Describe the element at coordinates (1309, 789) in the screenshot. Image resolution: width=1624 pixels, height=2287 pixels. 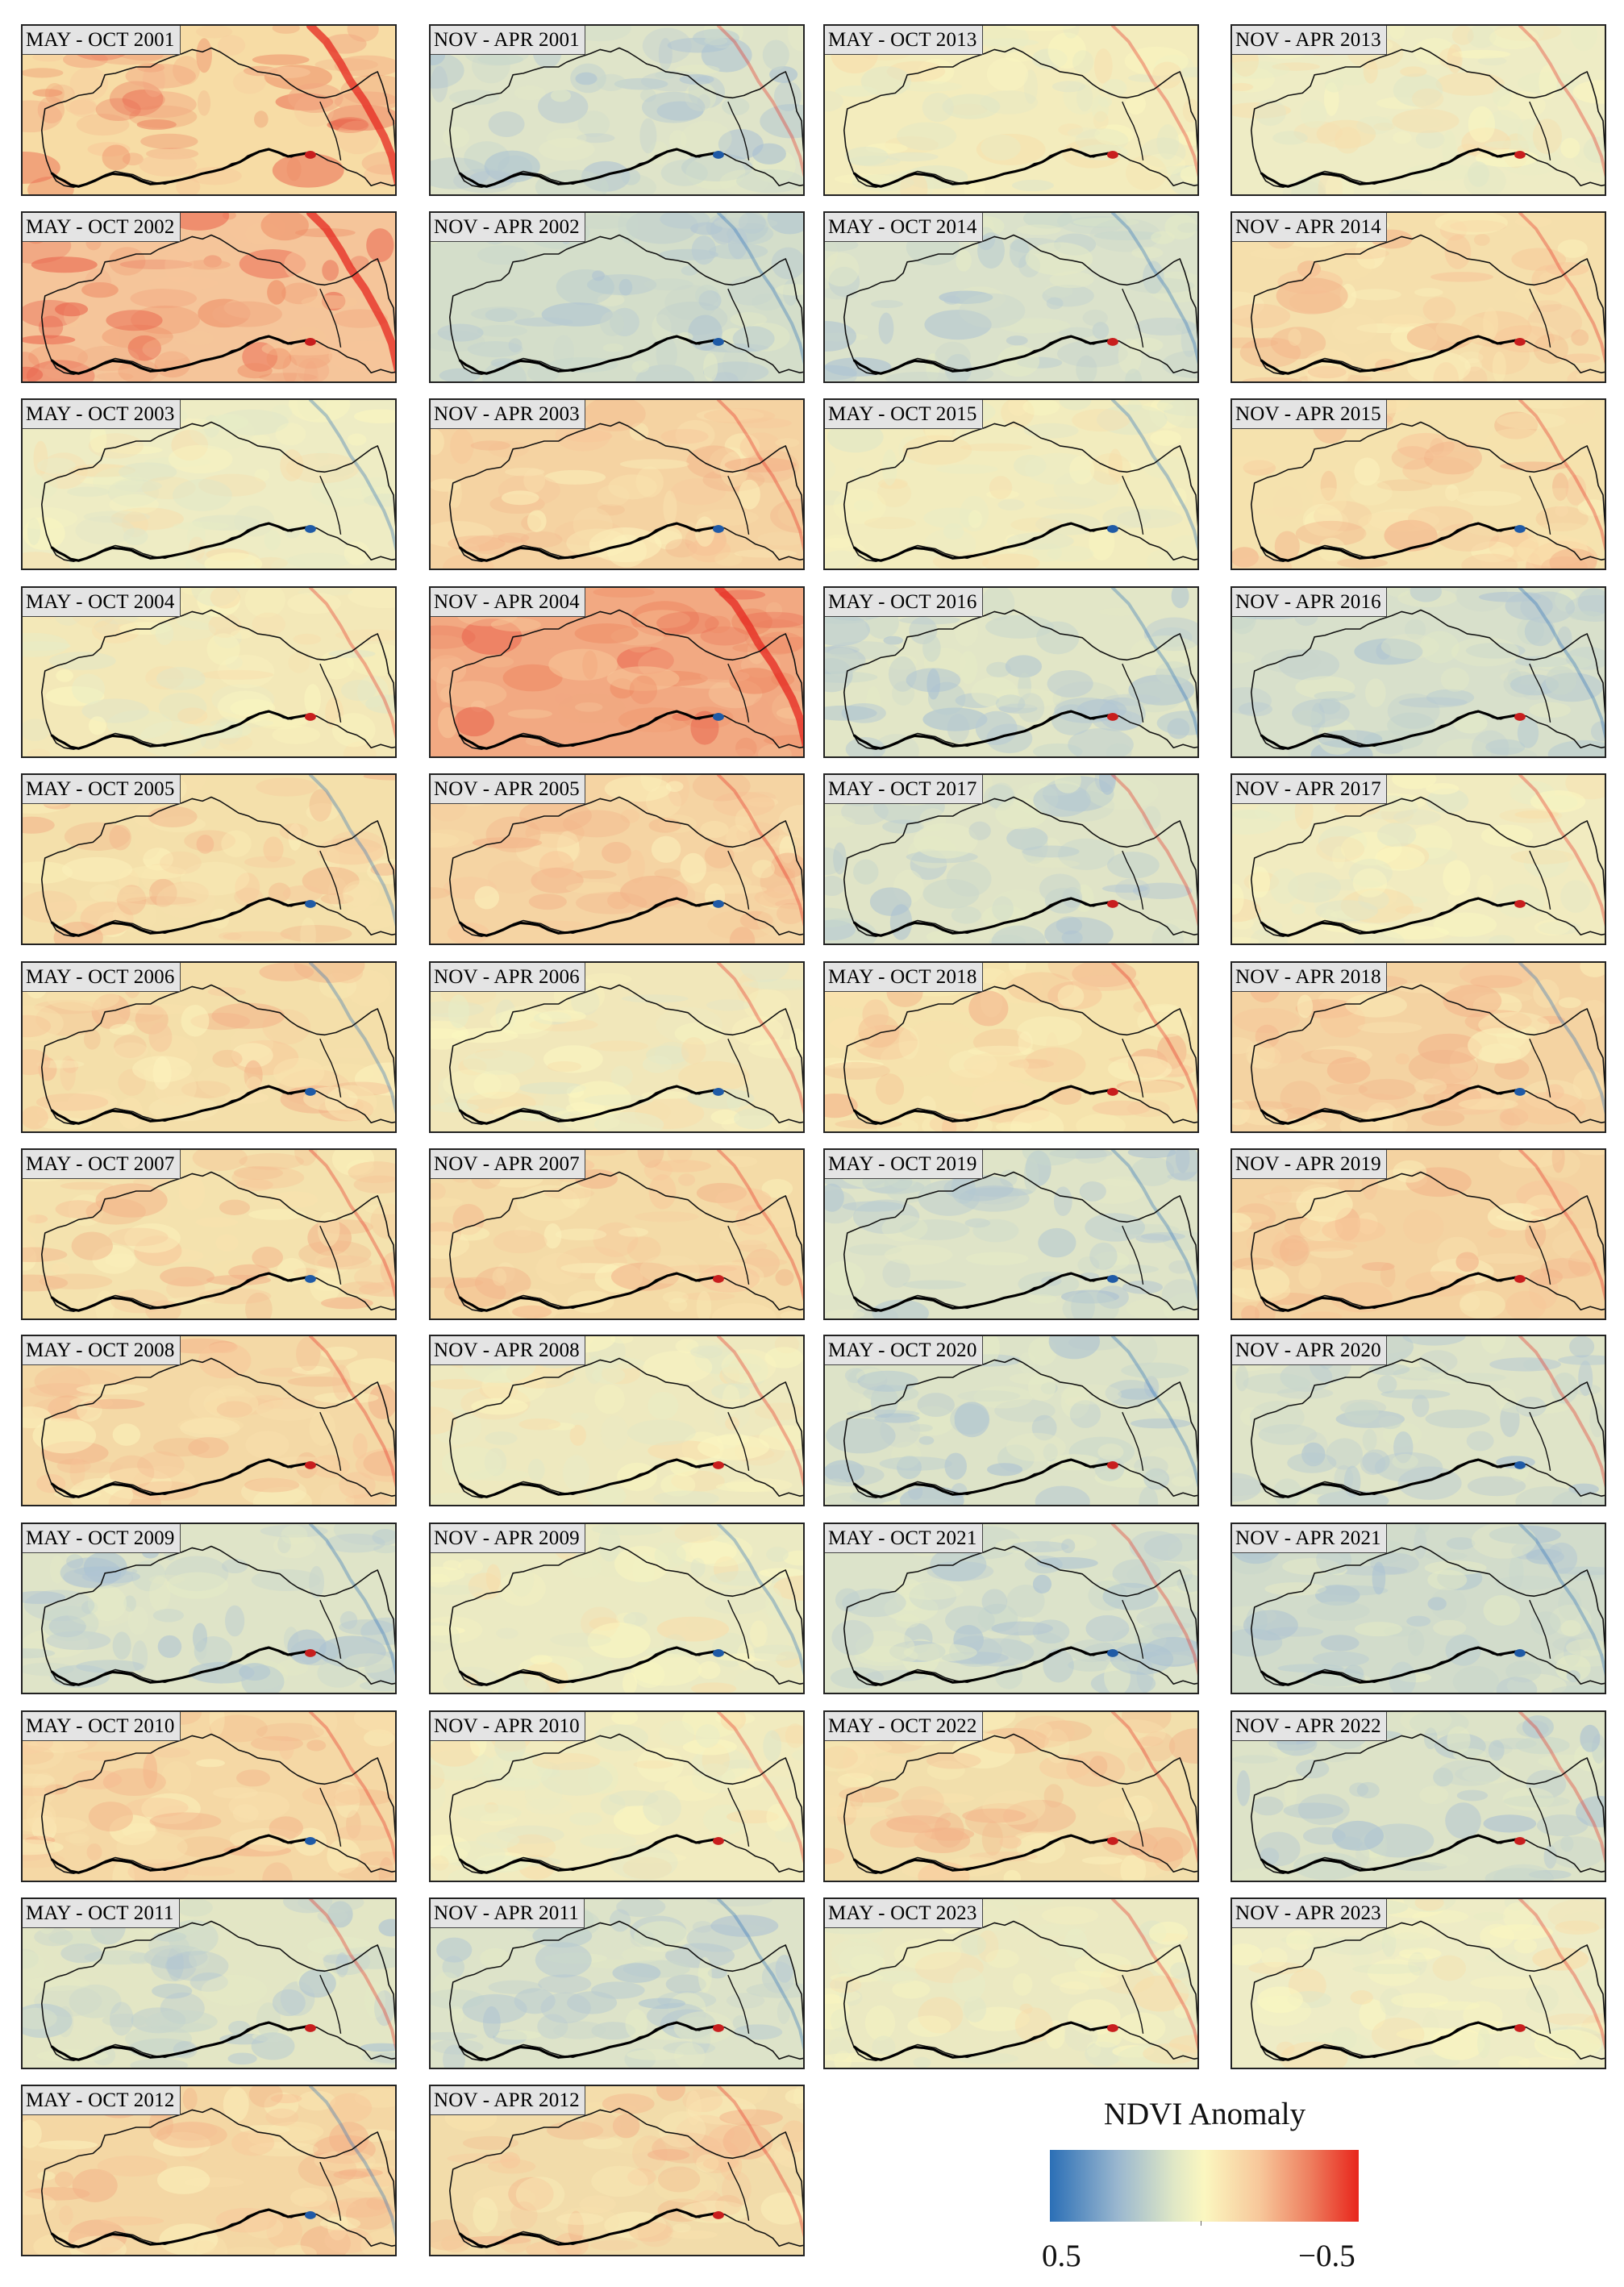
I see `panel-label: NOV - APR 2017` at that location.